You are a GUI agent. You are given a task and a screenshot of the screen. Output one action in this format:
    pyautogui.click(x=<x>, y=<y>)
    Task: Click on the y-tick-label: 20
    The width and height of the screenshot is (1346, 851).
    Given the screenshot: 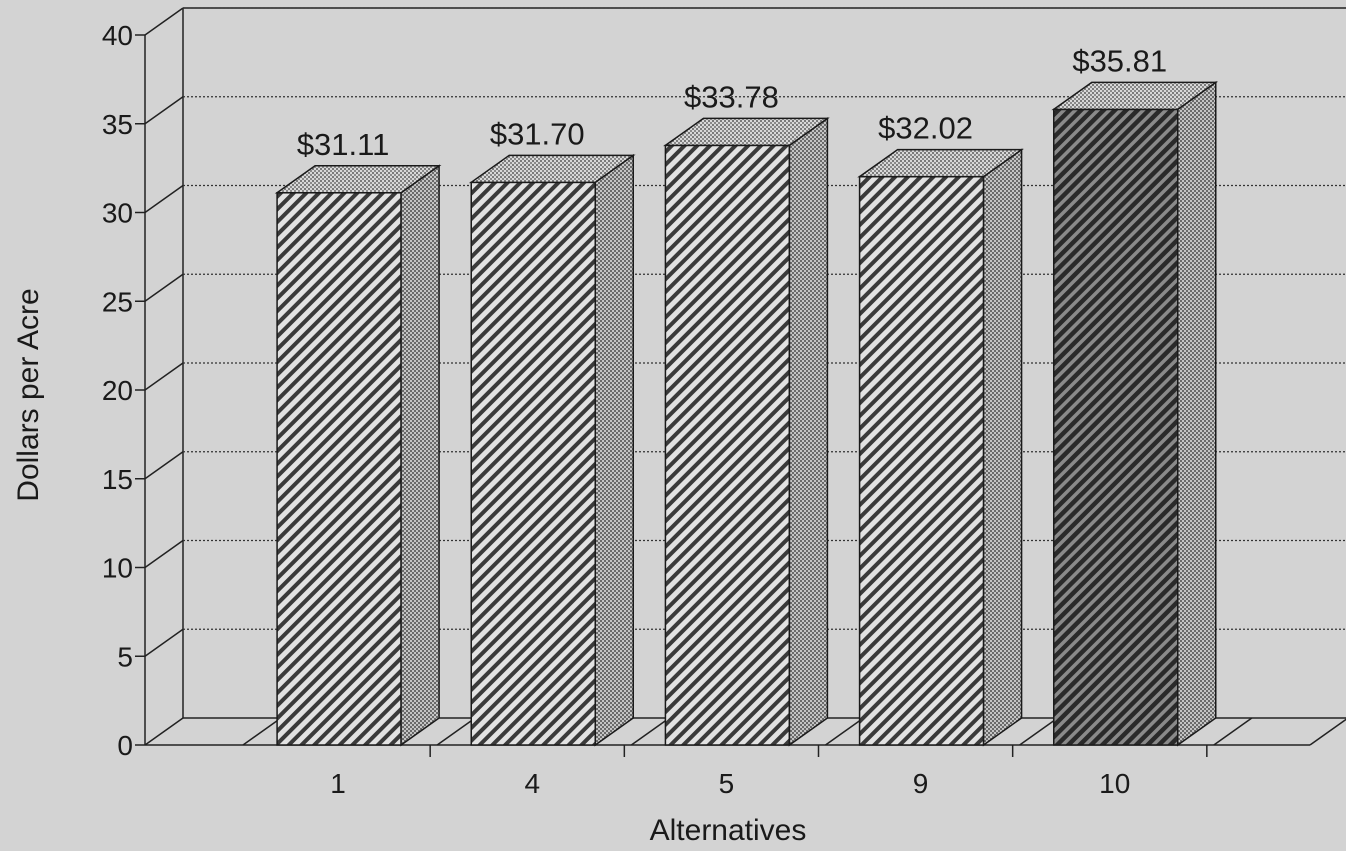 What is the action you would take?
    pyautogui.click(x=117, y=390)
    